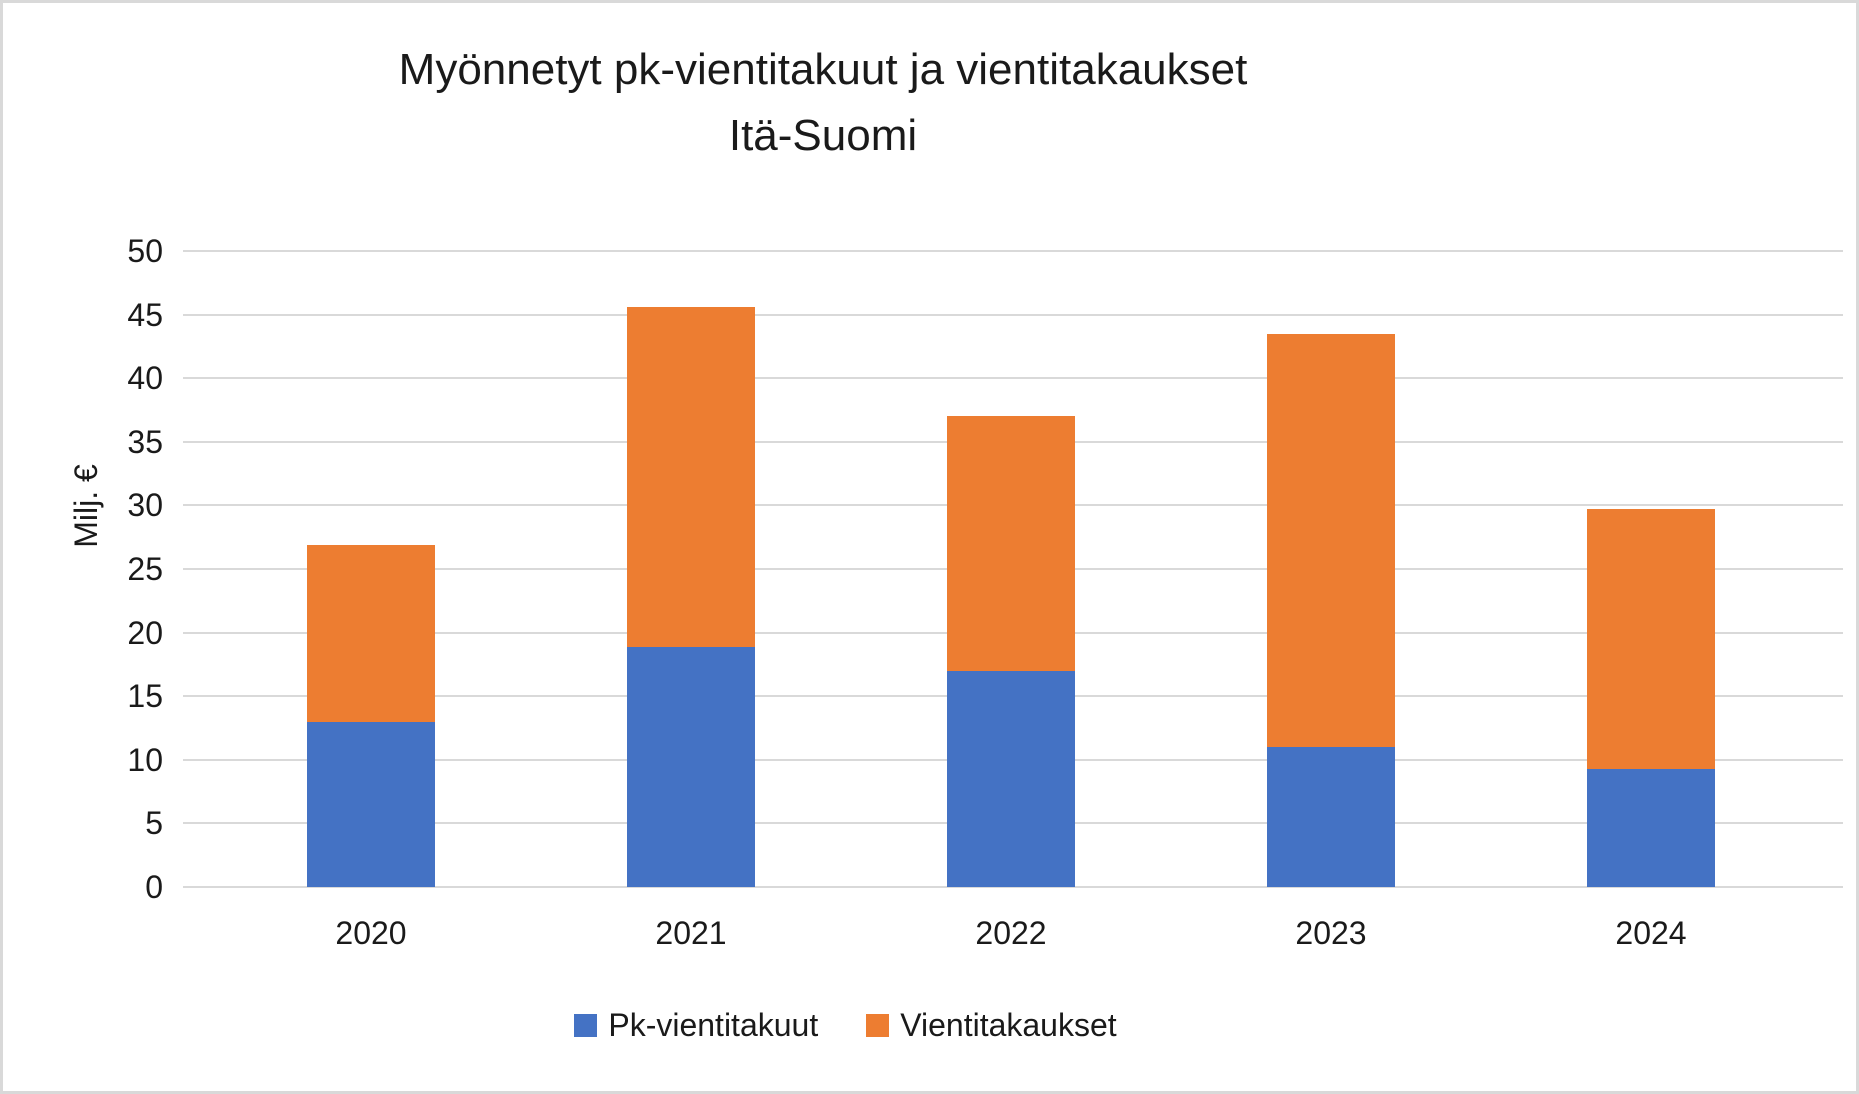 The width and height of the screenshot is (1859, 1094). Describe the element at coordinates (713, 1025) in the screenshot. I see `legend-label-pk-vientitakuut: Pk-vientitakuut` at that location.